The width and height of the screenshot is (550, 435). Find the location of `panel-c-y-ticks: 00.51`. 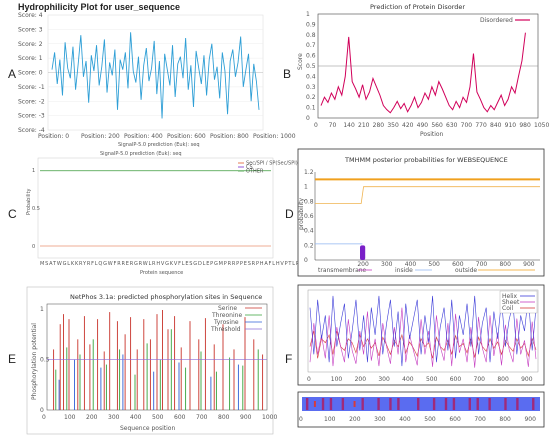

panel-c-y-ticks: 00.51 is located at coordinates (36, 209).